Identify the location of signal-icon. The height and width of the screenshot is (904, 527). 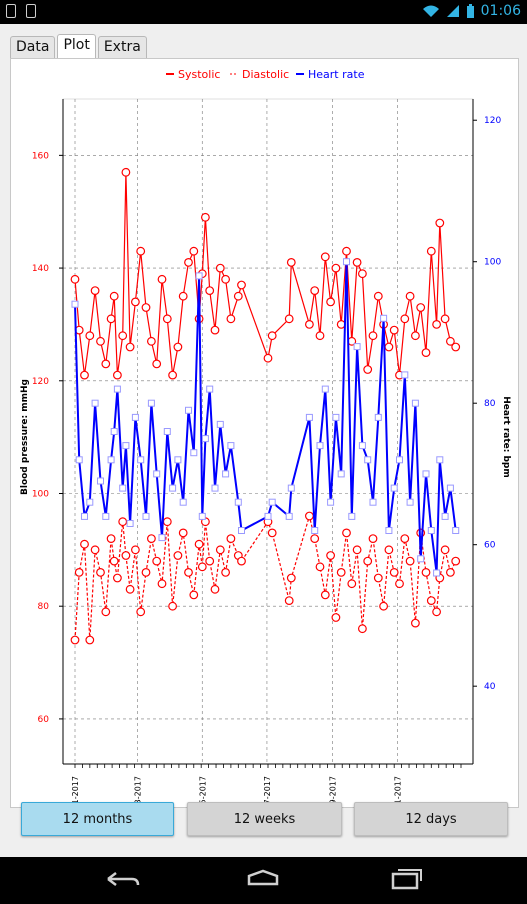
(452, 11).